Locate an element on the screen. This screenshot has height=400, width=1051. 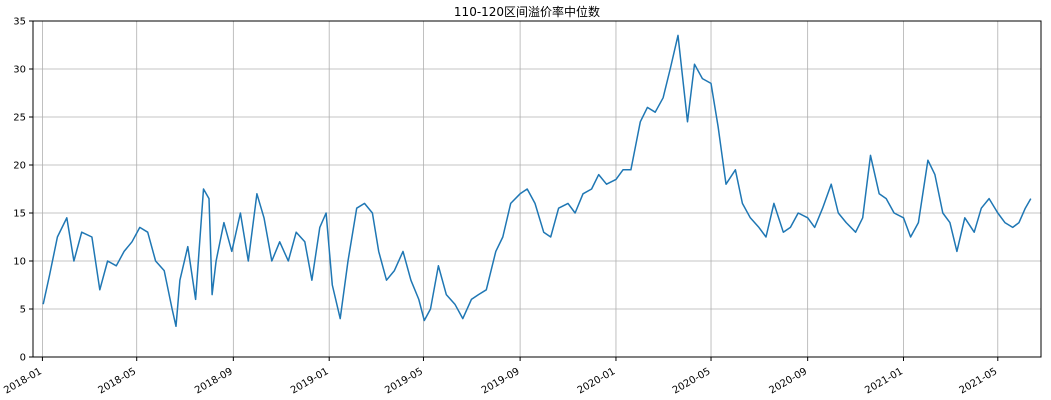
y-tick-label: 0 is located at coordinates (23, 358).